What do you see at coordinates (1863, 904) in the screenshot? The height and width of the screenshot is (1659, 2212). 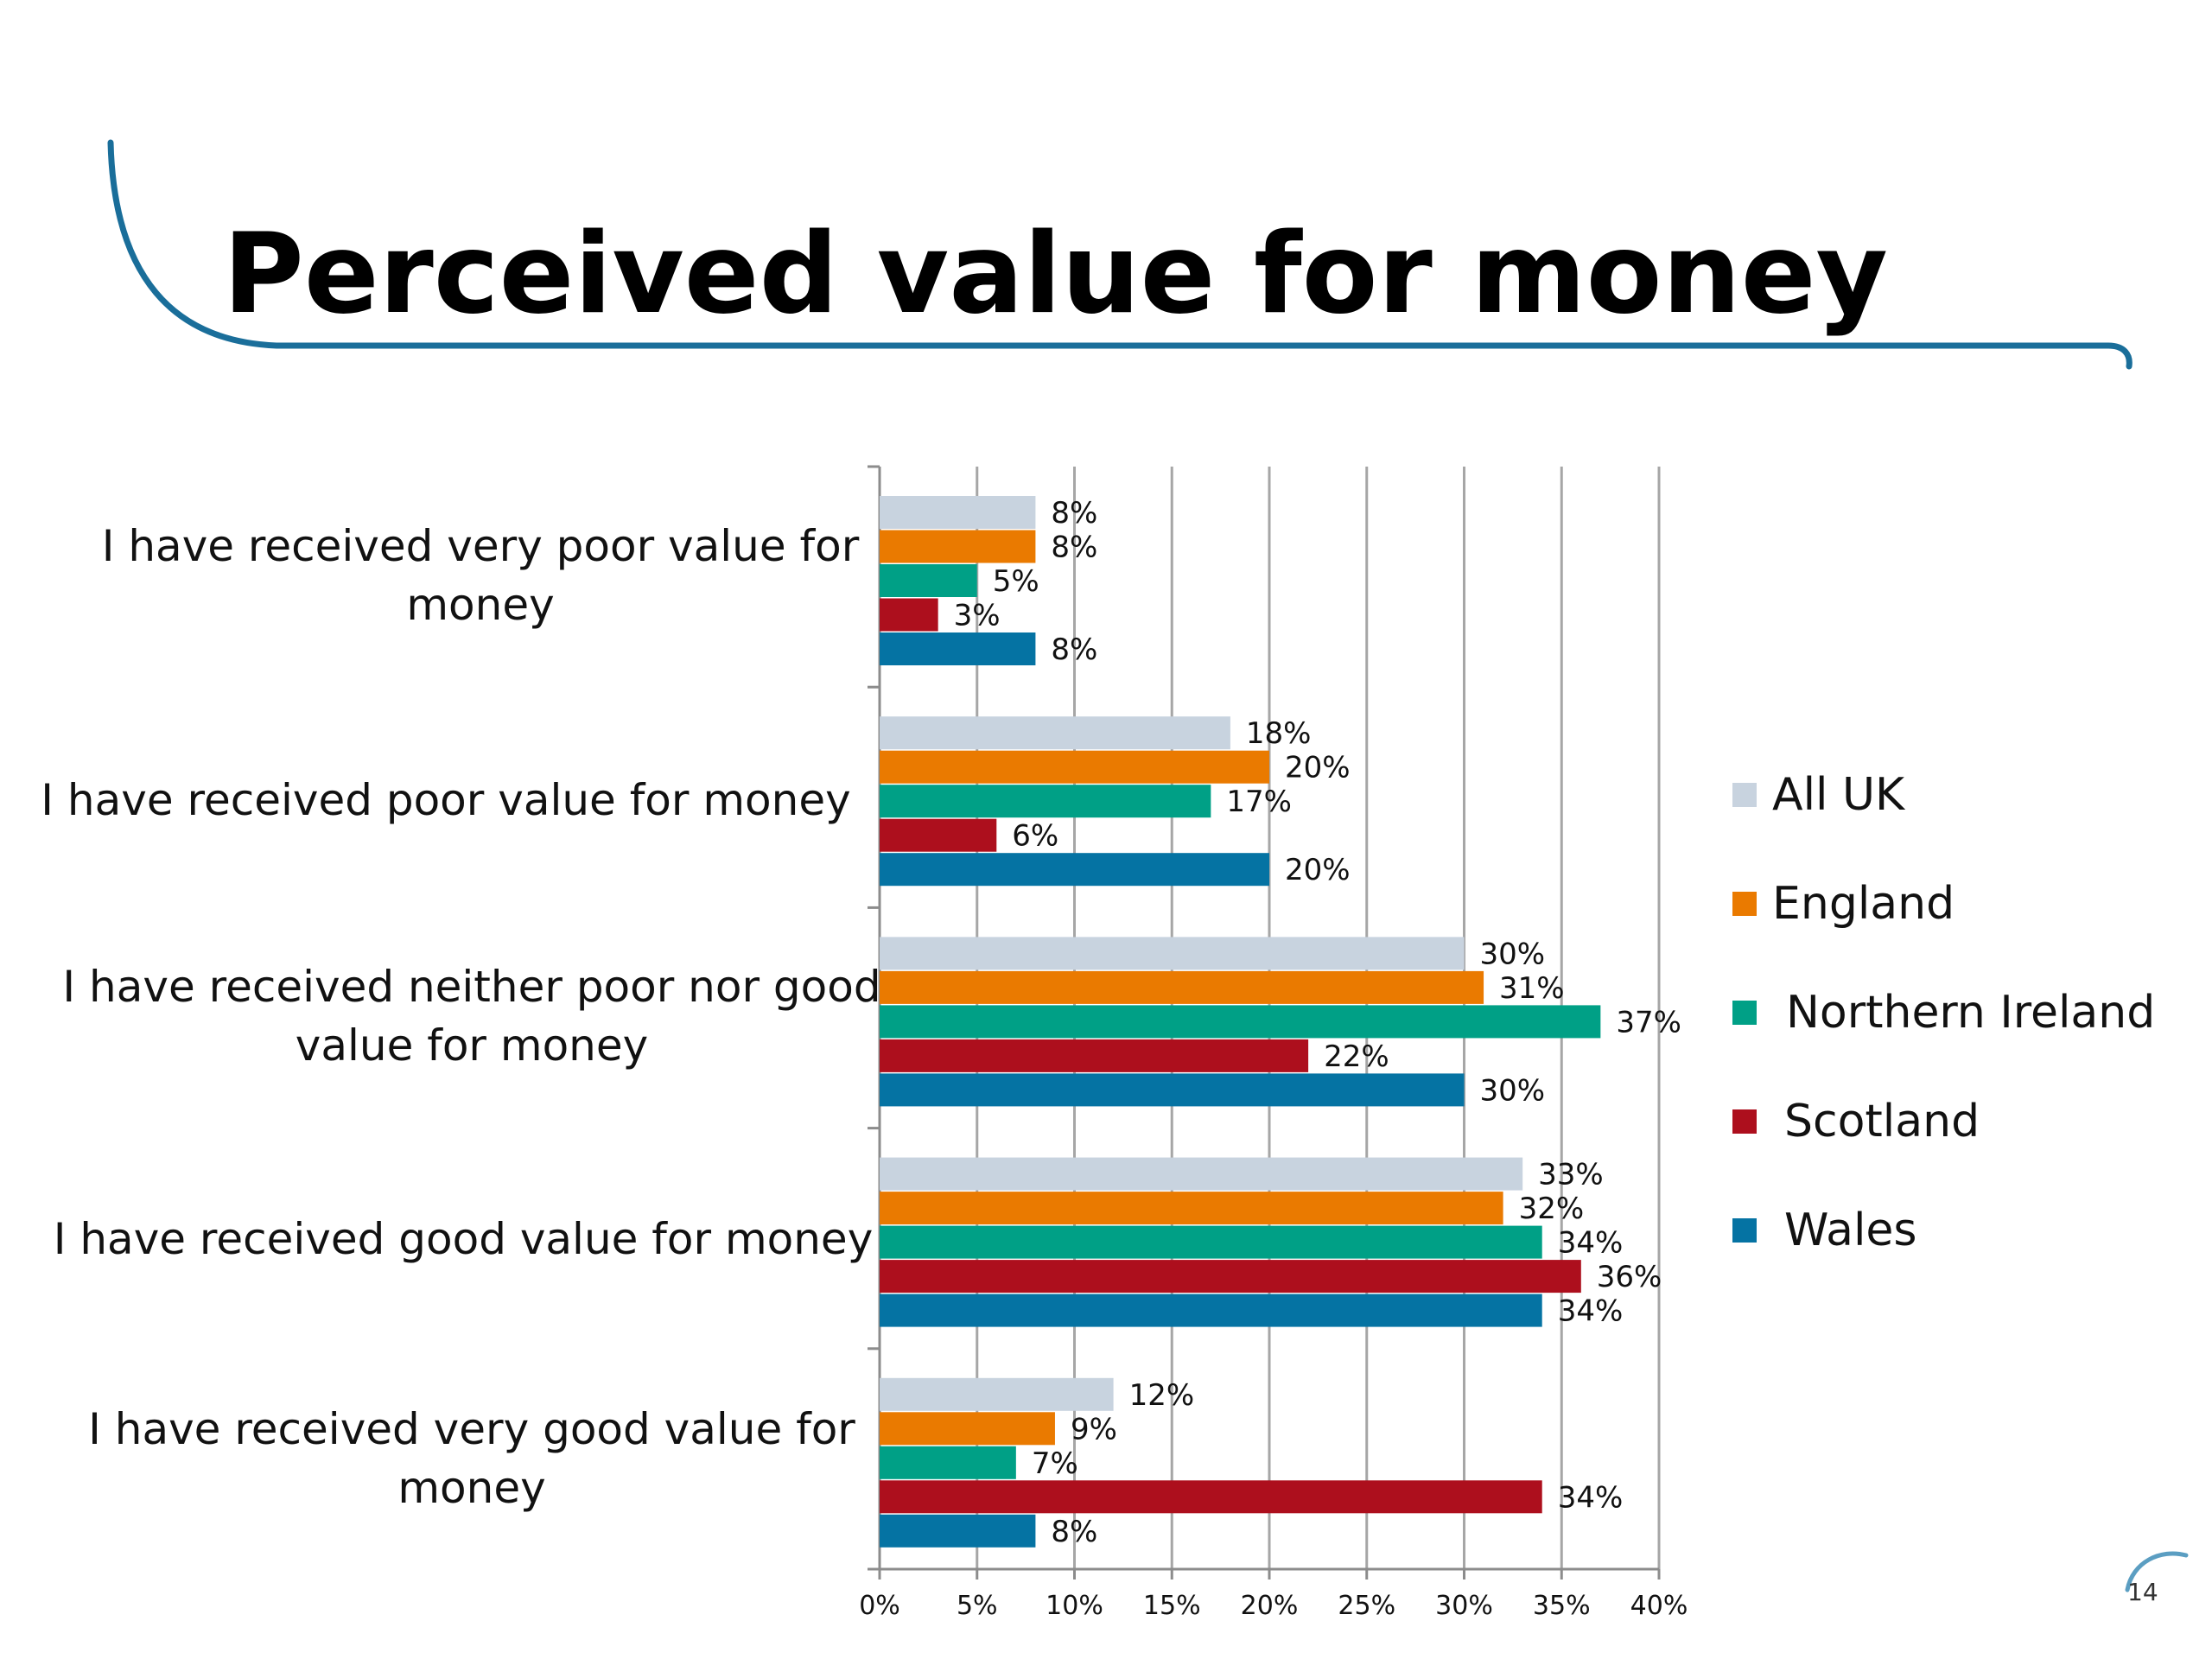 I see `legend-label-england: England` at bounding box center [1863, 904].